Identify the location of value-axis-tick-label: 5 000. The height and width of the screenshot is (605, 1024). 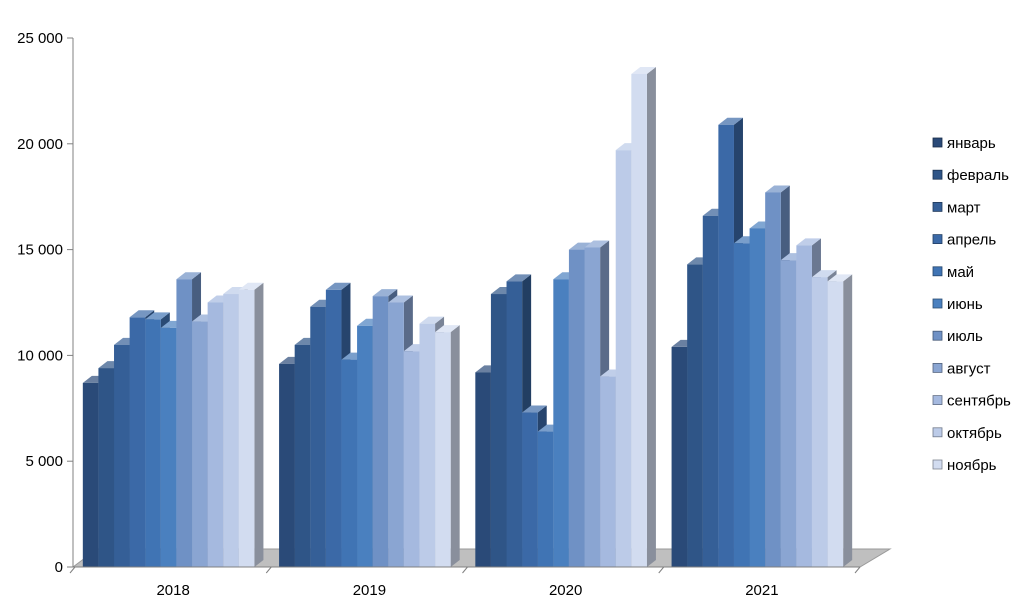
(44, 461).